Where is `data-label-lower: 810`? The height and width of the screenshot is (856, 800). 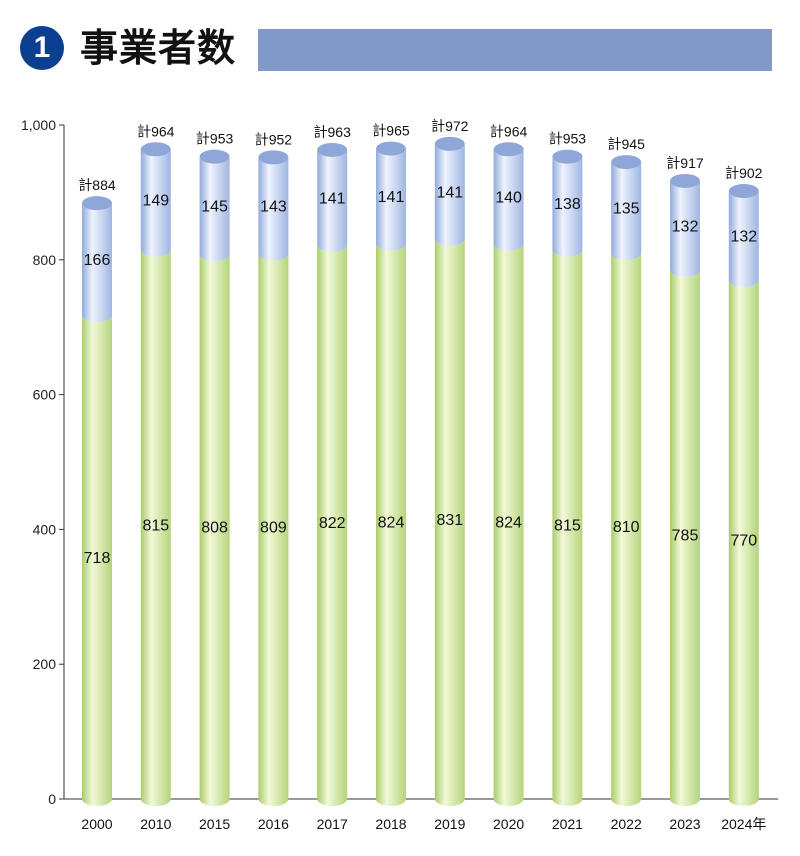 data-label-lower: 810 is located at coordinates (626, 527).